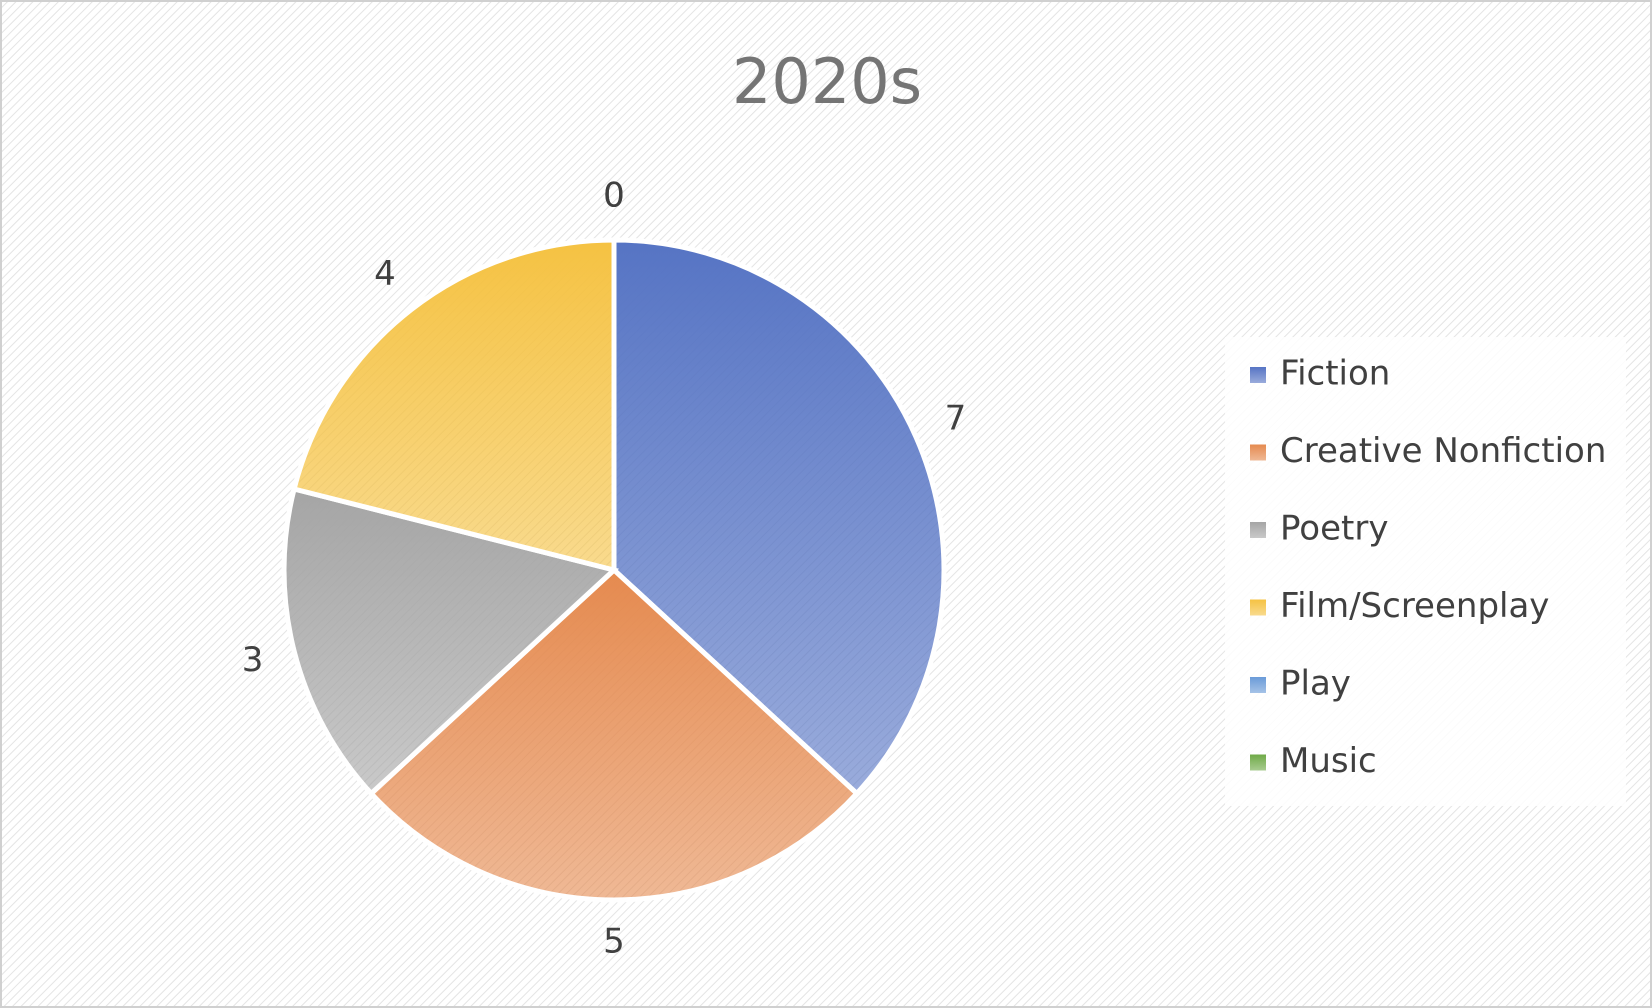 The image size is (1652, 1008). Describe the element at coordinates (614, 196) in the screenshot. I see `data-label: 0` at that location.